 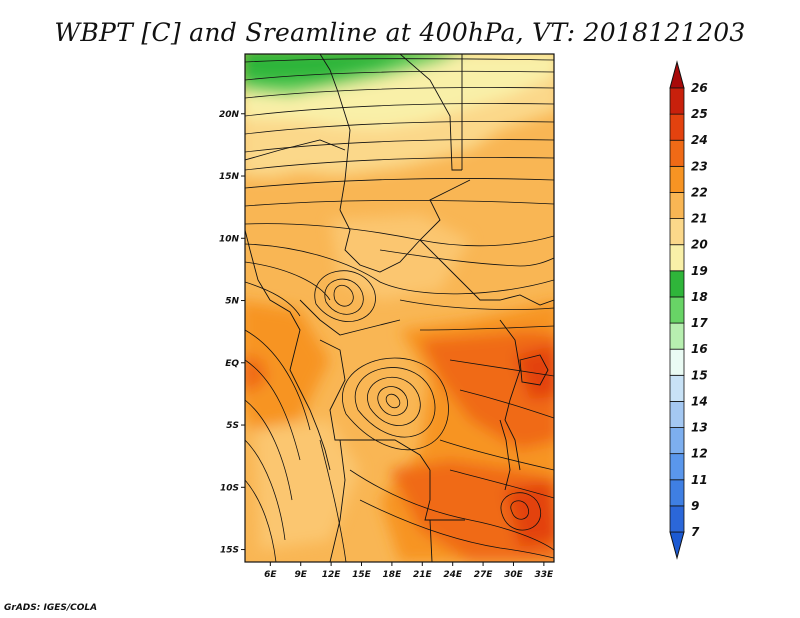 I want to click on colorbar-label: 14, so click(x=699, y=401).